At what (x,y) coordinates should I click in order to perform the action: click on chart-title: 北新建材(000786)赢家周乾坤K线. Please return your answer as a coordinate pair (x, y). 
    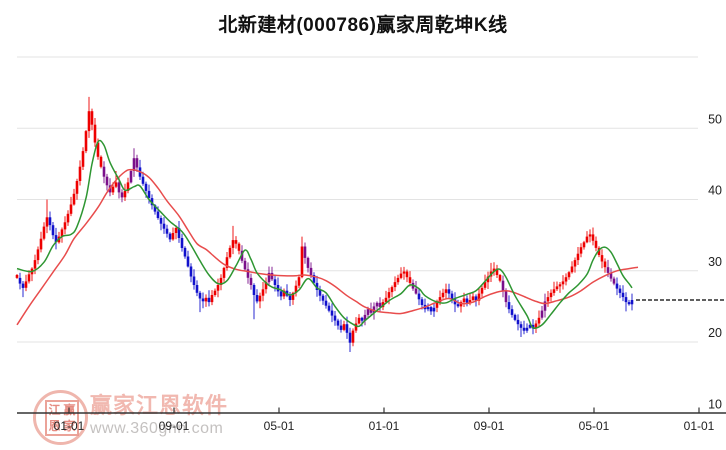
    Looking at the image, I should click on (363, 25).